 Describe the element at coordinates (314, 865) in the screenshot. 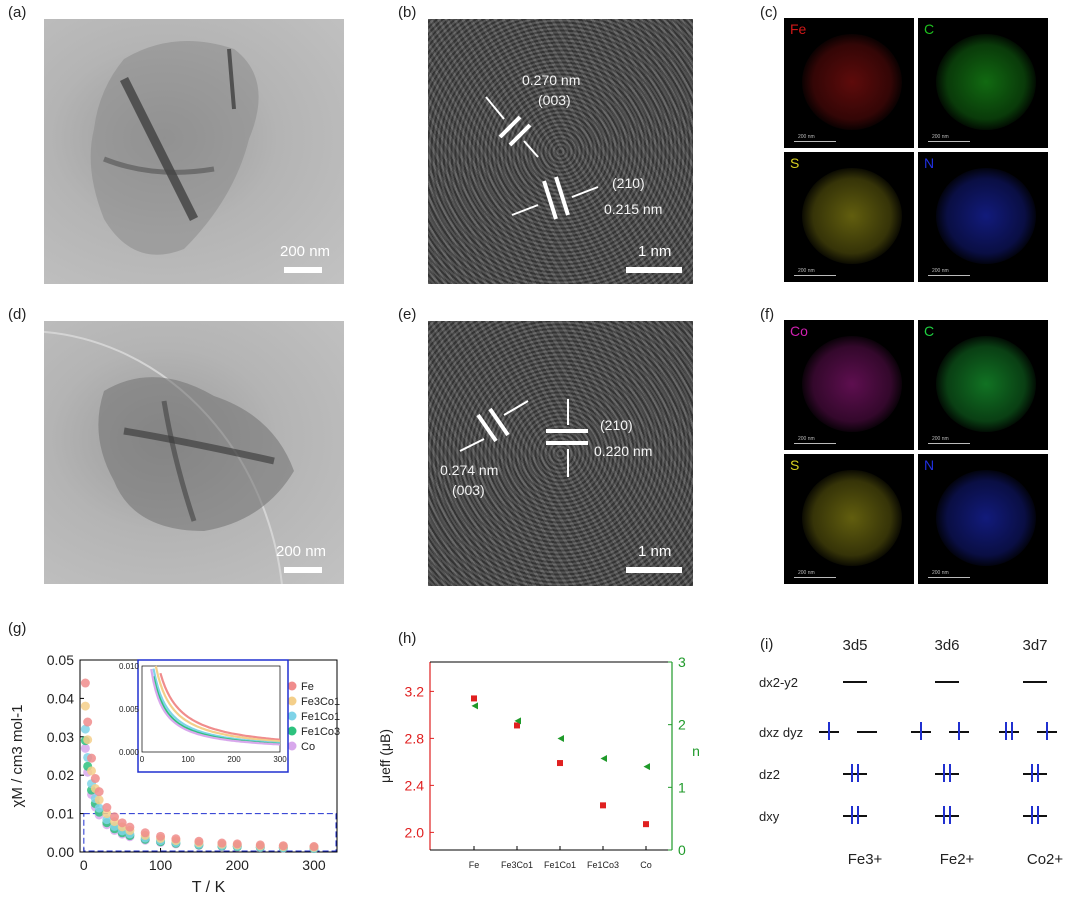

I see `x-tick-label: 300` at that location.